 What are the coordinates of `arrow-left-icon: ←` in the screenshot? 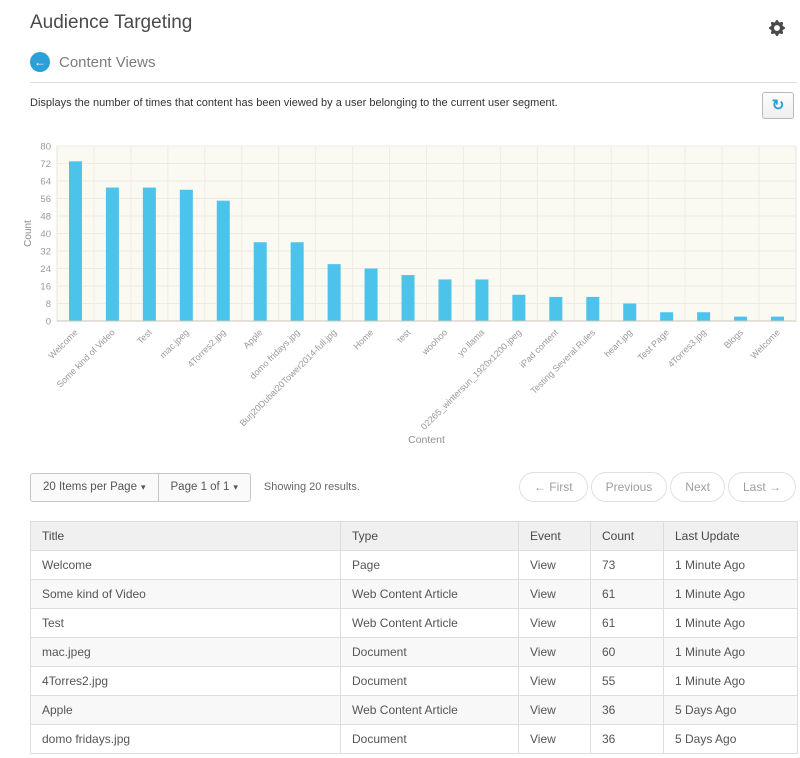 It's located at (40, 62).